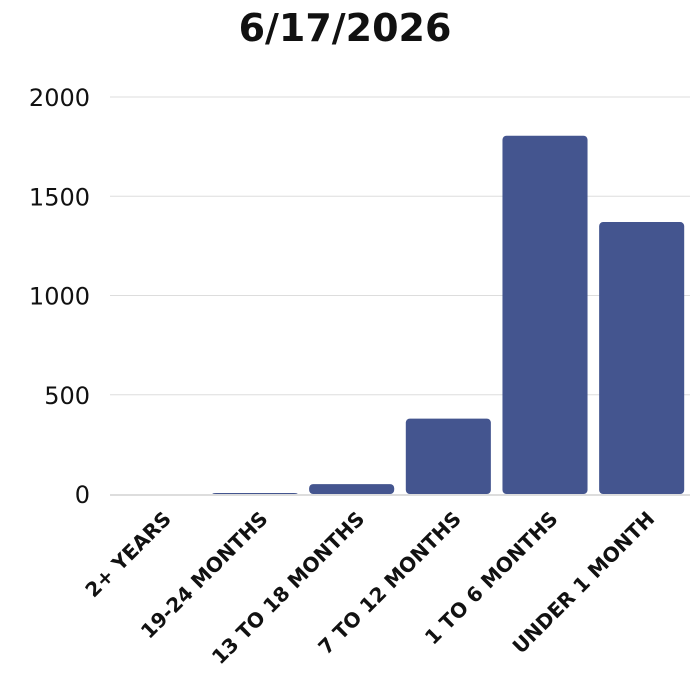 This screenshot has height=689, width=690. What do you see at coordinates (448, 456) in the screenshot?
I see `bar-7-to-12-months` at bounding box center [448, 456].